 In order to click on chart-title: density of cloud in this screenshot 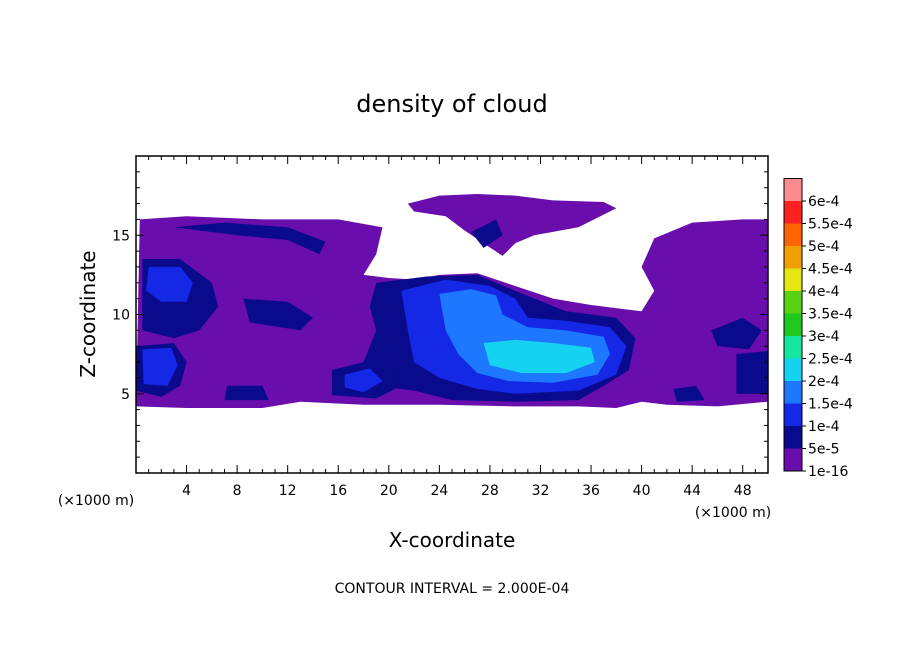, I will do `click(451, 104)`.